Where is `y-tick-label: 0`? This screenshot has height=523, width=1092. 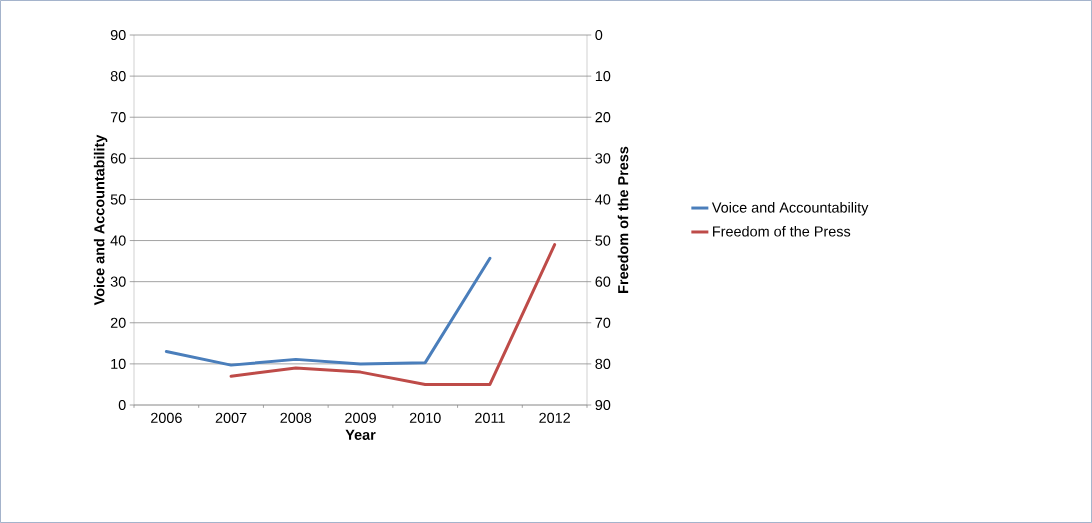 y-tick-label: 0 is located at coordinates (122, 405).